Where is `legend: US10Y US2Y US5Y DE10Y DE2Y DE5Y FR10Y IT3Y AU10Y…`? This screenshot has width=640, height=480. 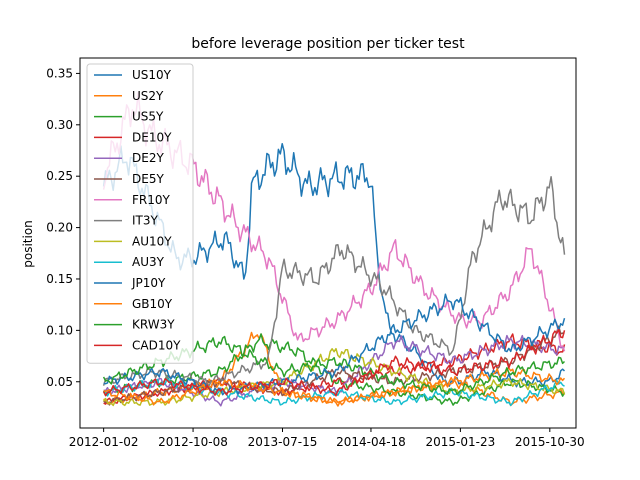 legend: US10Y US2Y US5Y DE10Y DE2Y DE5Y FR10Y IT3Y AU10Y… is located at coordinates (140, 213).